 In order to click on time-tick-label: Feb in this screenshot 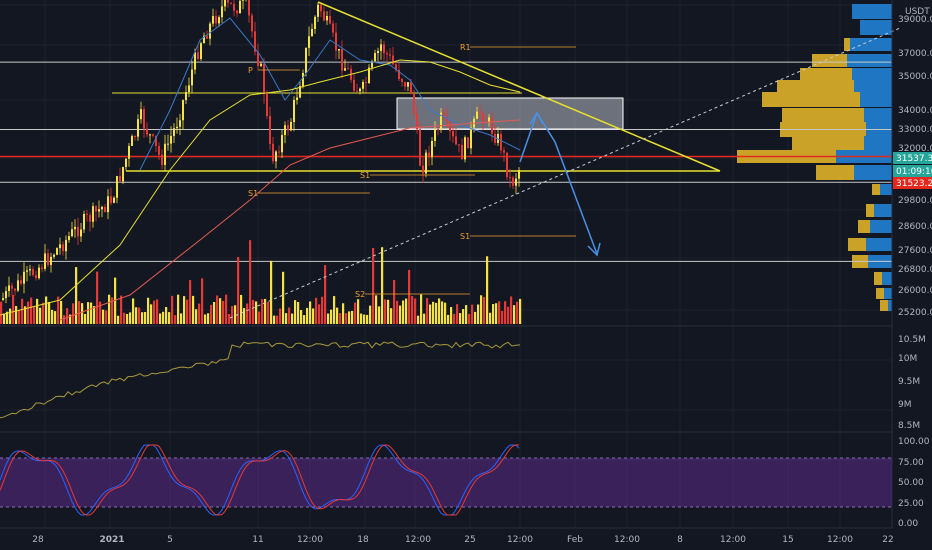, I will do `click(575, 540)`.